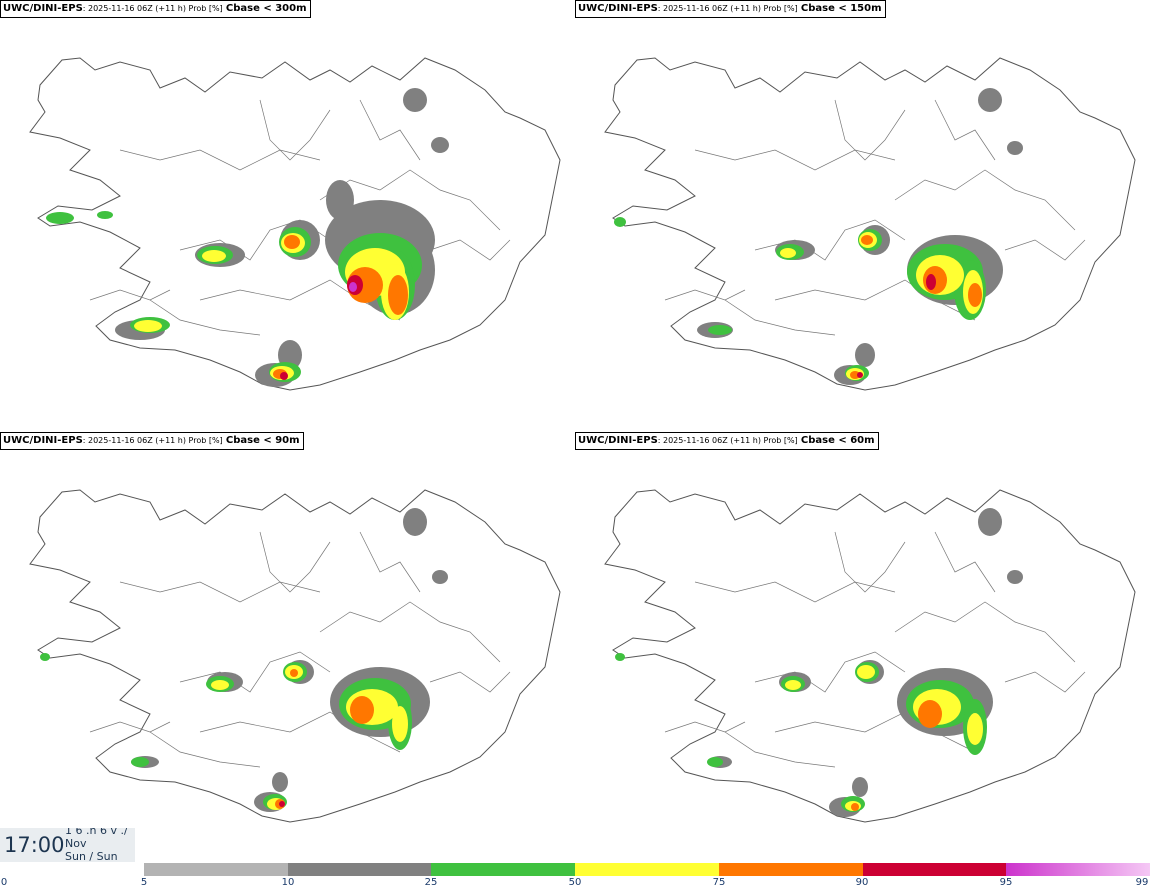 Image resolution: width=1150 pixels, height=891 pixels. What do you see at coordinates (288, 882) in the screenshot?
I see `colorbar-tick-label: 10` at bounding box center [288, 882].